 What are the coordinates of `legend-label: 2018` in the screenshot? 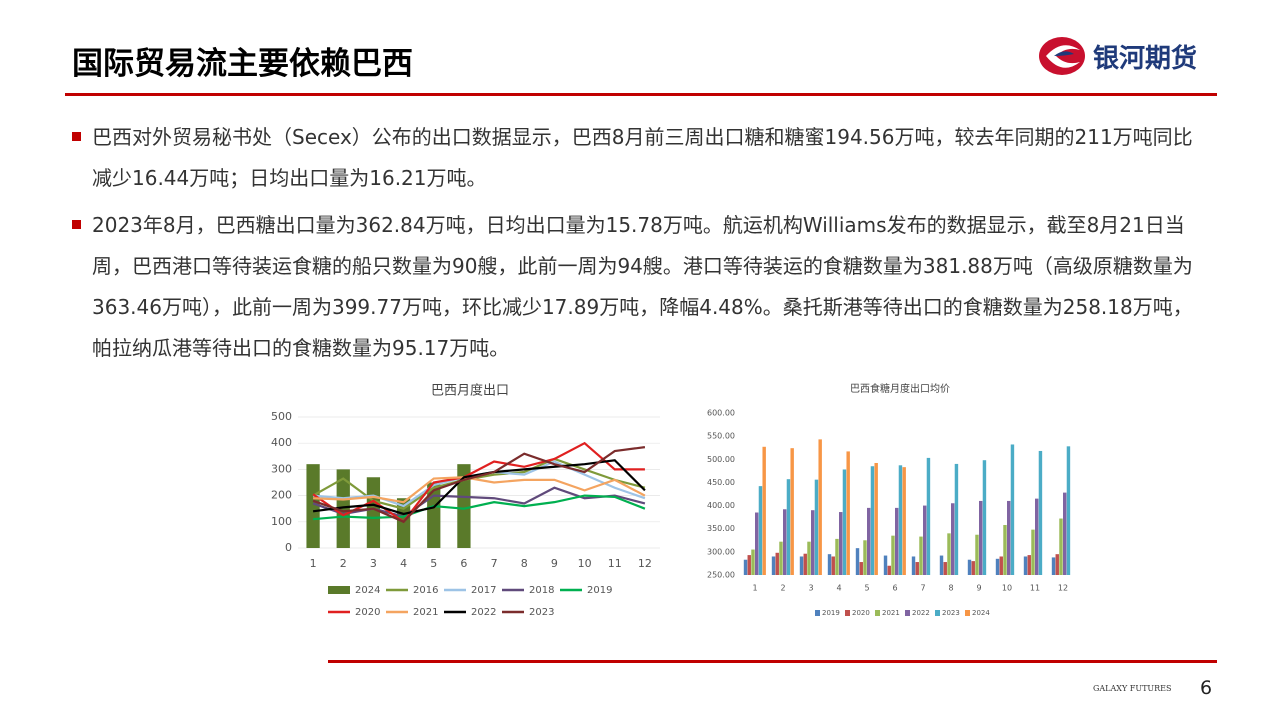 It's located at (541, 590).